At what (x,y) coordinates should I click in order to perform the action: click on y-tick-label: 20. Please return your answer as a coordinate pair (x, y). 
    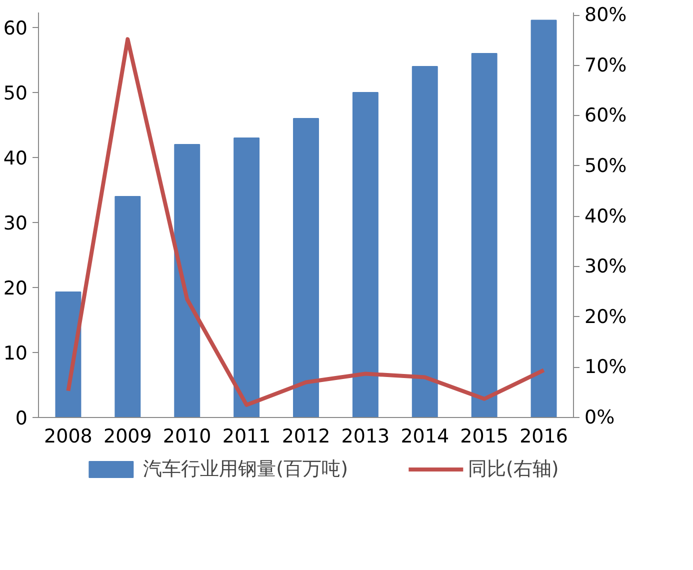
    Looking at the image, I should click on (15, 288).